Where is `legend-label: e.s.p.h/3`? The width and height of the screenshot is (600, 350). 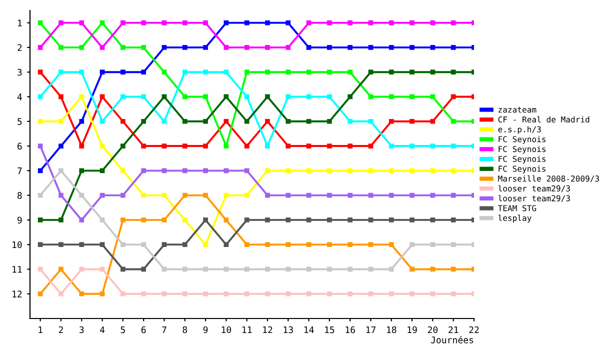 legend-label: e.s.p.h/3 is located at coordinates (519, 130).